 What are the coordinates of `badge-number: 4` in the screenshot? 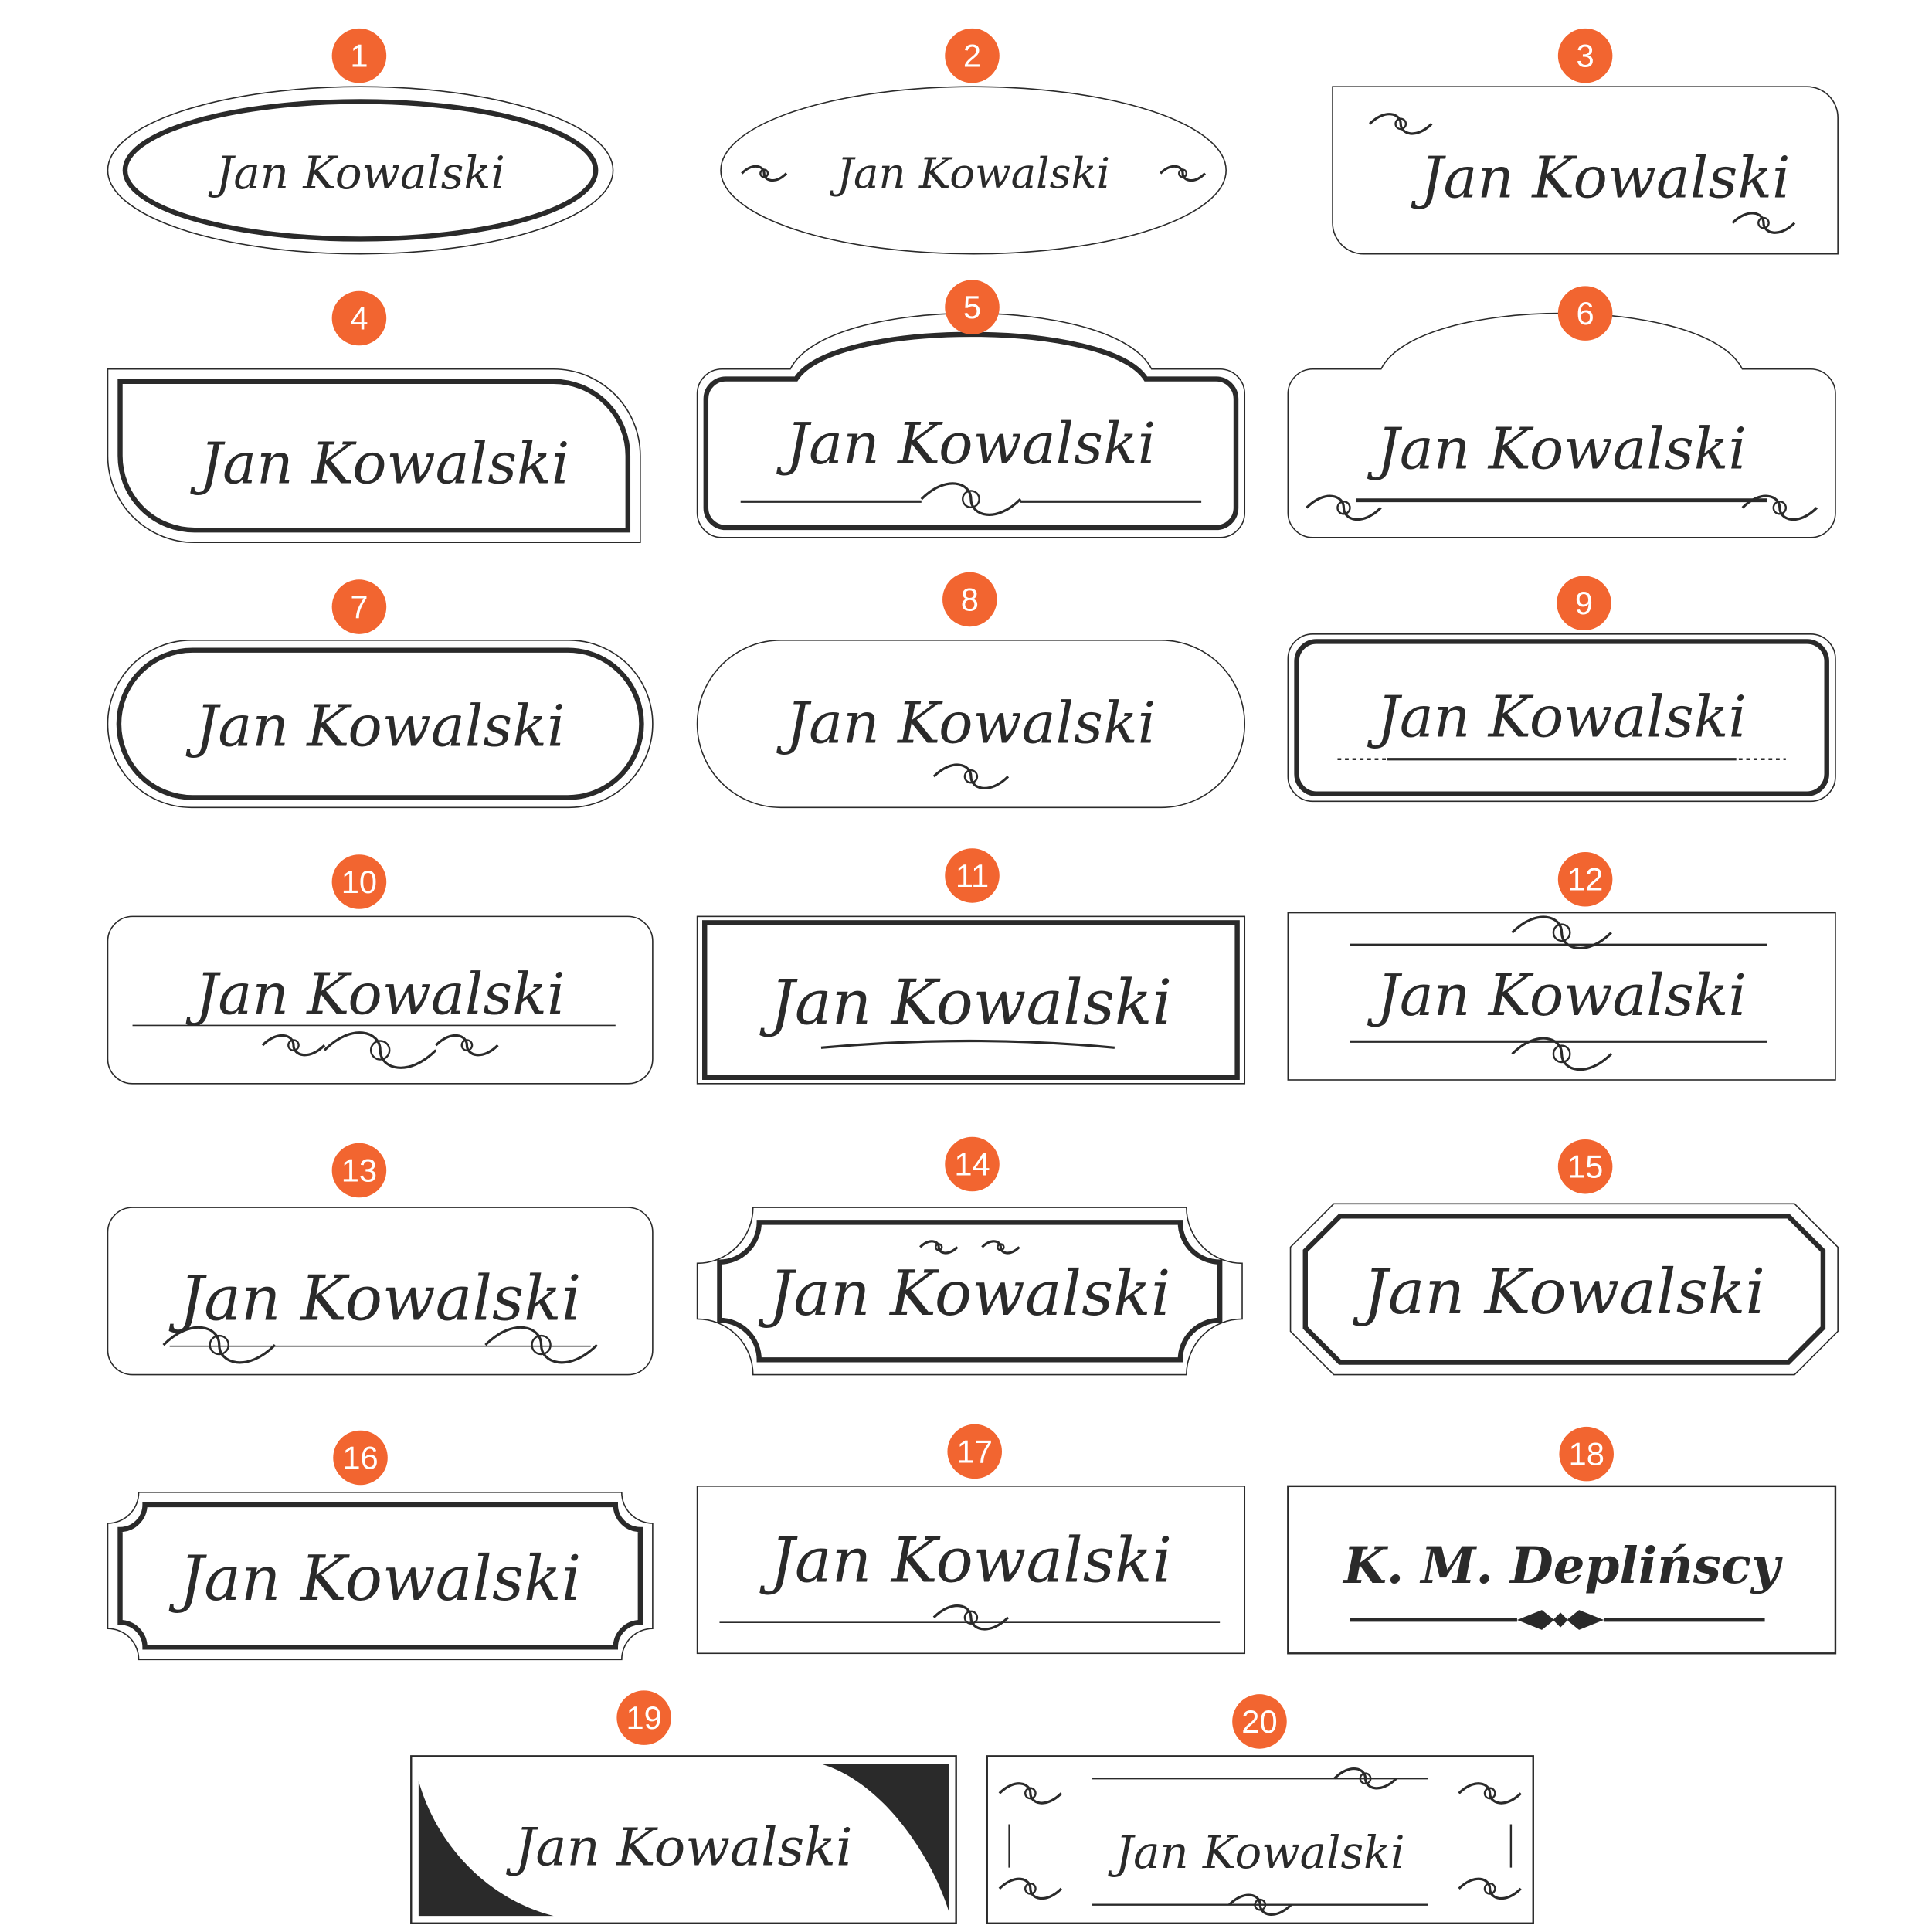 It's located at (359, 318).